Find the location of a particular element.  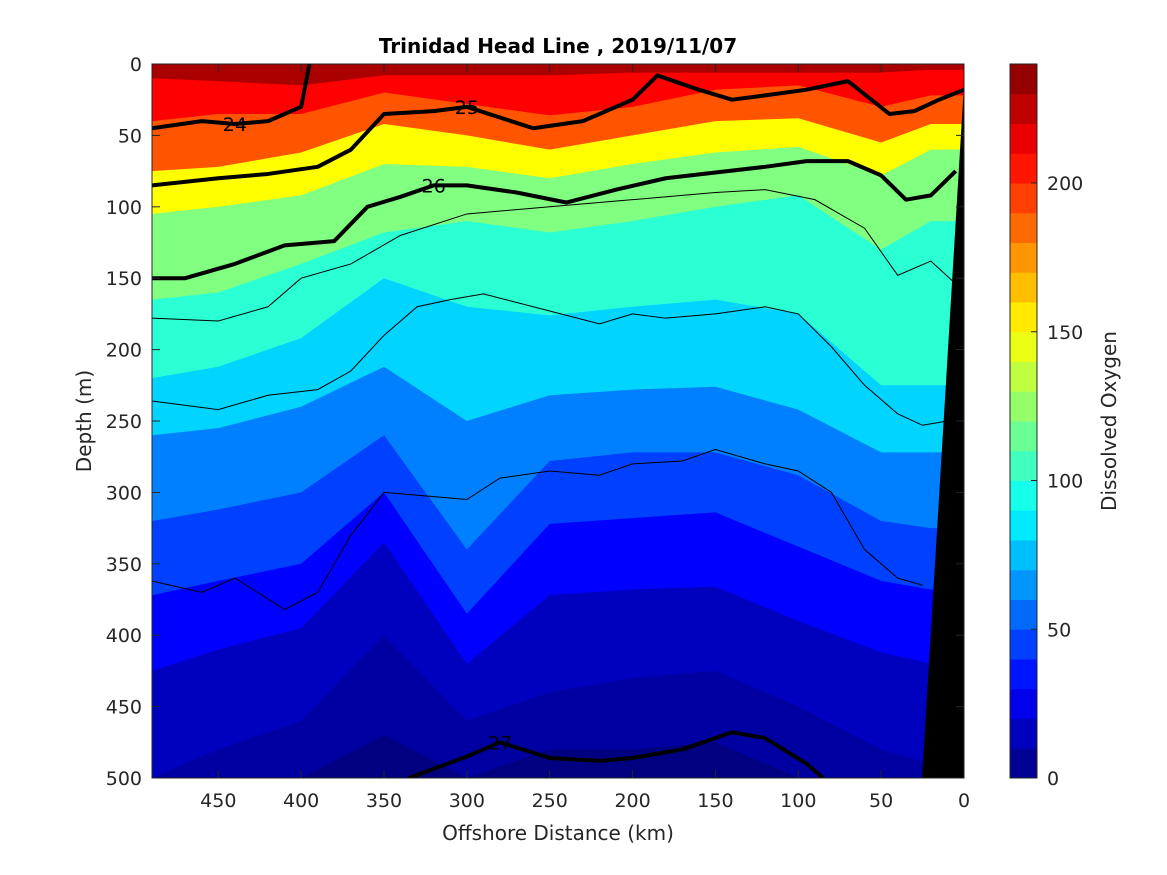

colorbar: 0 50 100 150 200 is located at coordinates (1046, 426).